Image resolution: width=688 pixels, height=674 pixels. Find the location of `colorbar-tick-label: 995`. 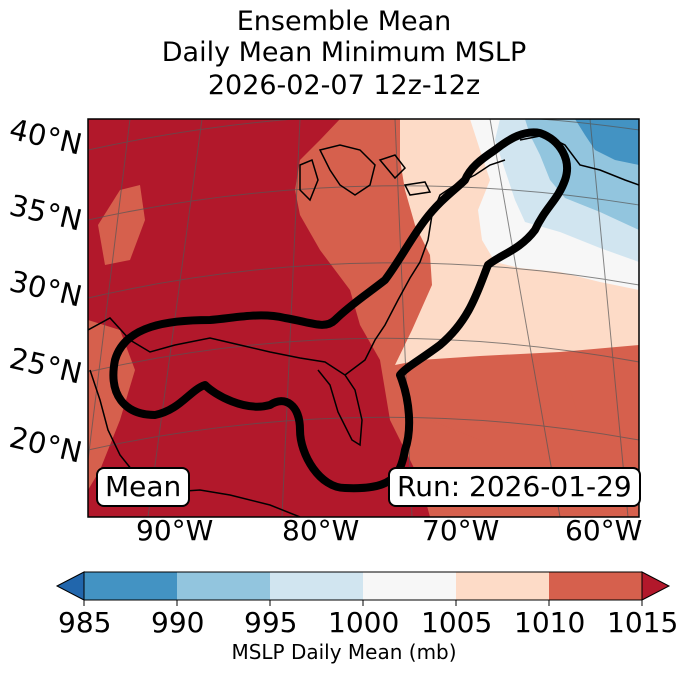

colorbar-tick-label: 995 is located at coordinates (271, 622).